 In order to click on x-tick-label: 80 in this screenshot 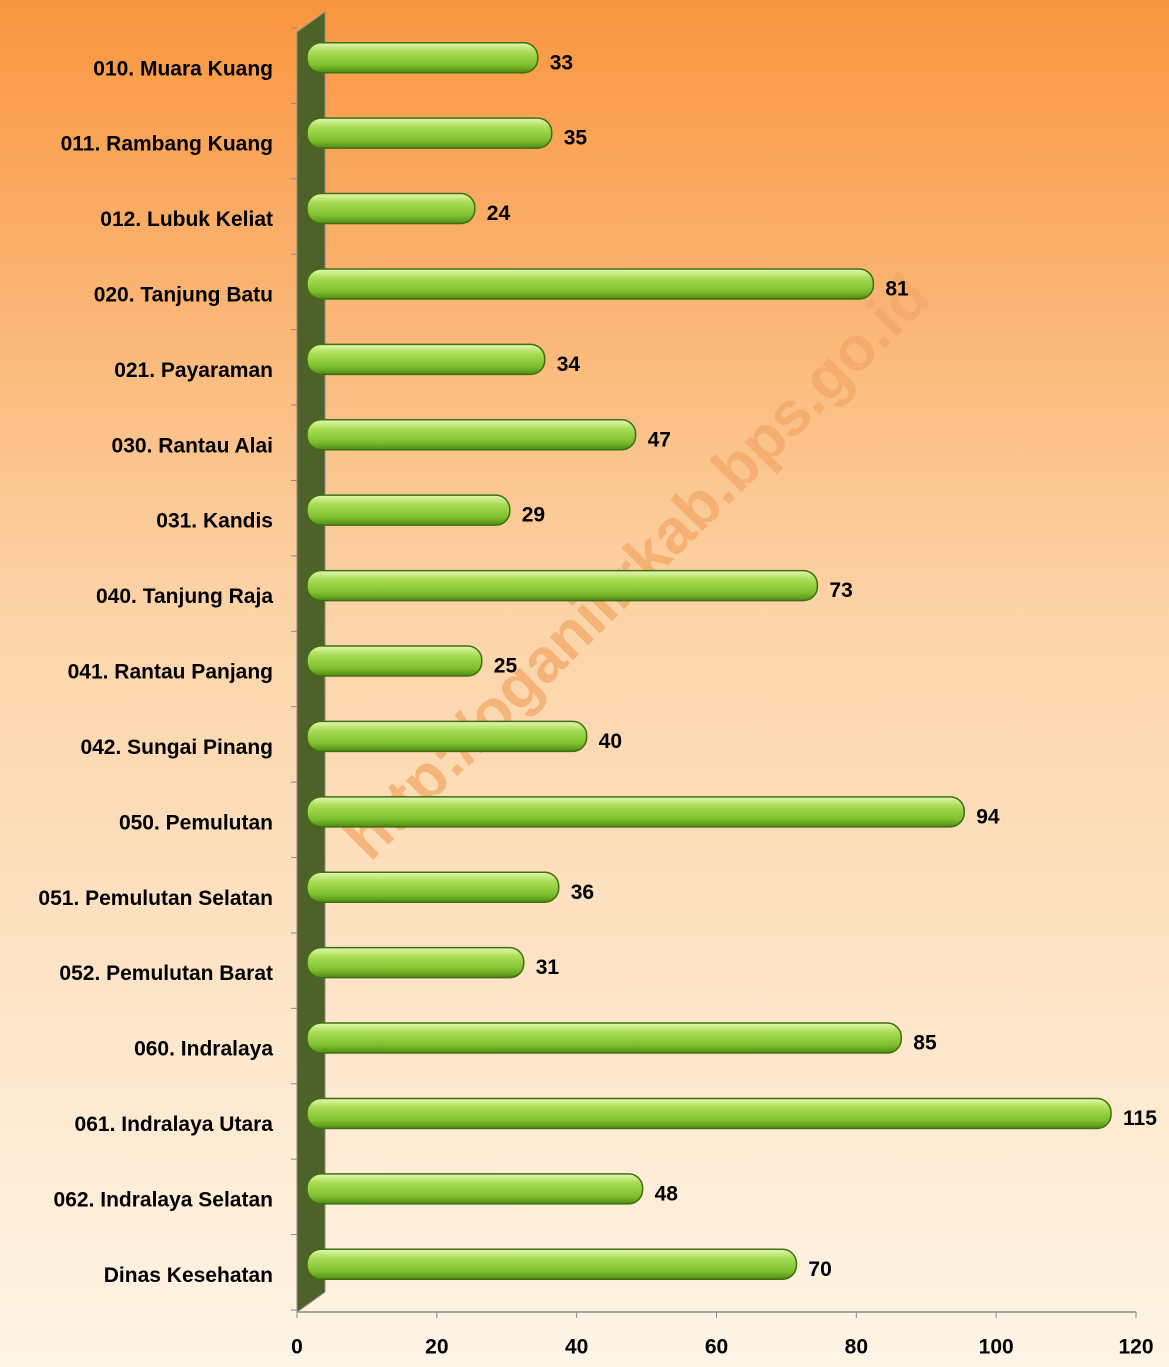, I will do `click(856, 1347)`.